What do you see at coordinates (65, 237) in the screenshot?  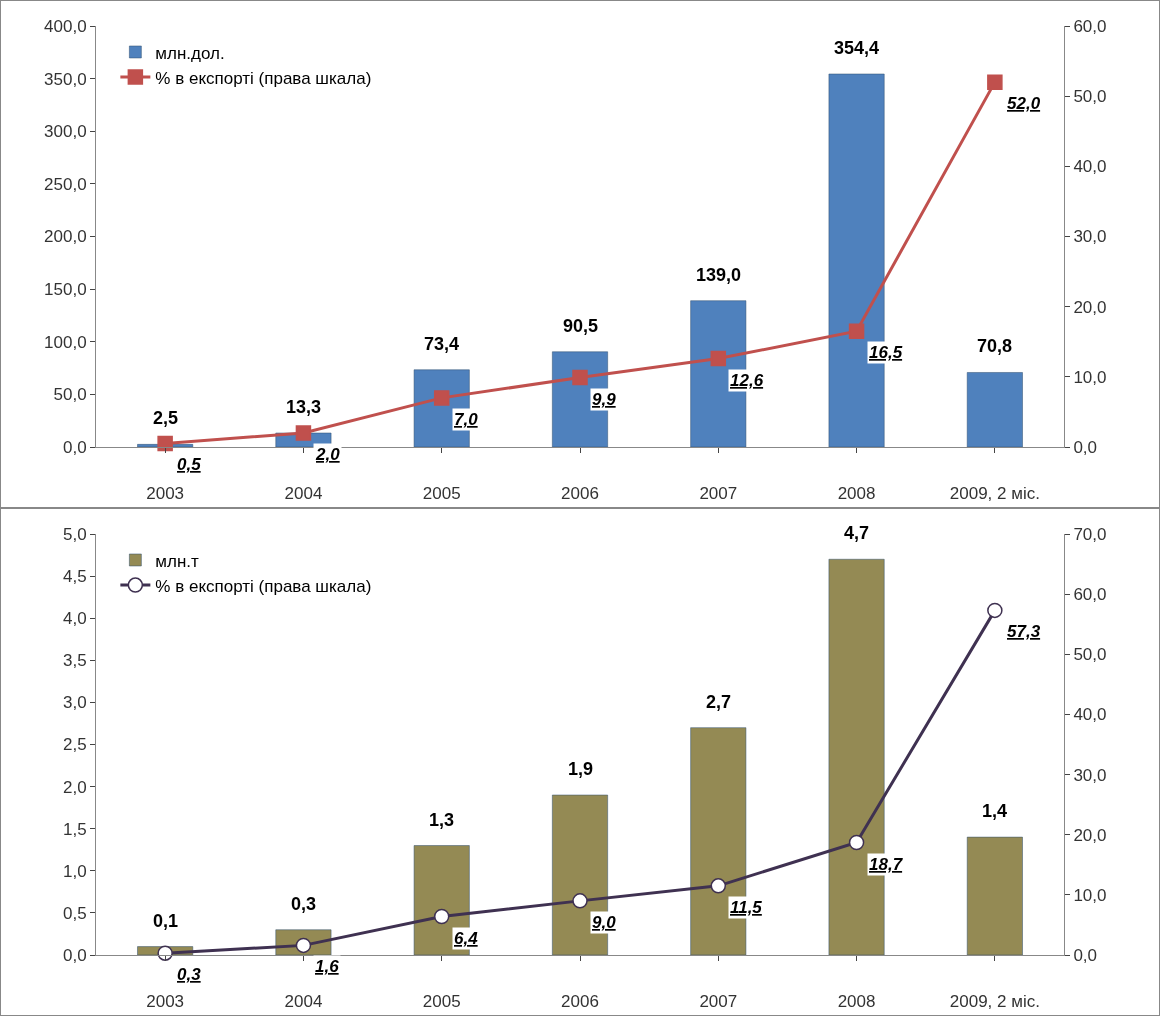 I see `y-tick-label: 200,0` at bounding box center [65, 237].